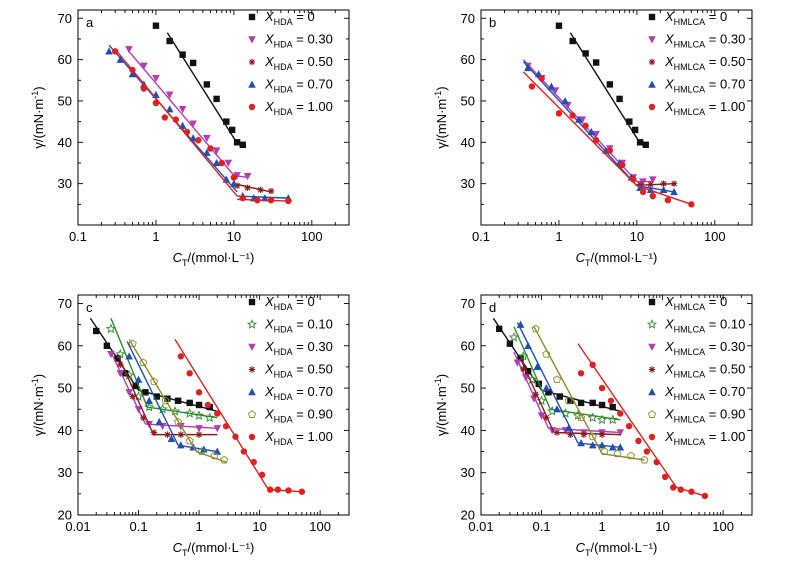  I want to click on y-tick-label: 40, so click(468, 142).